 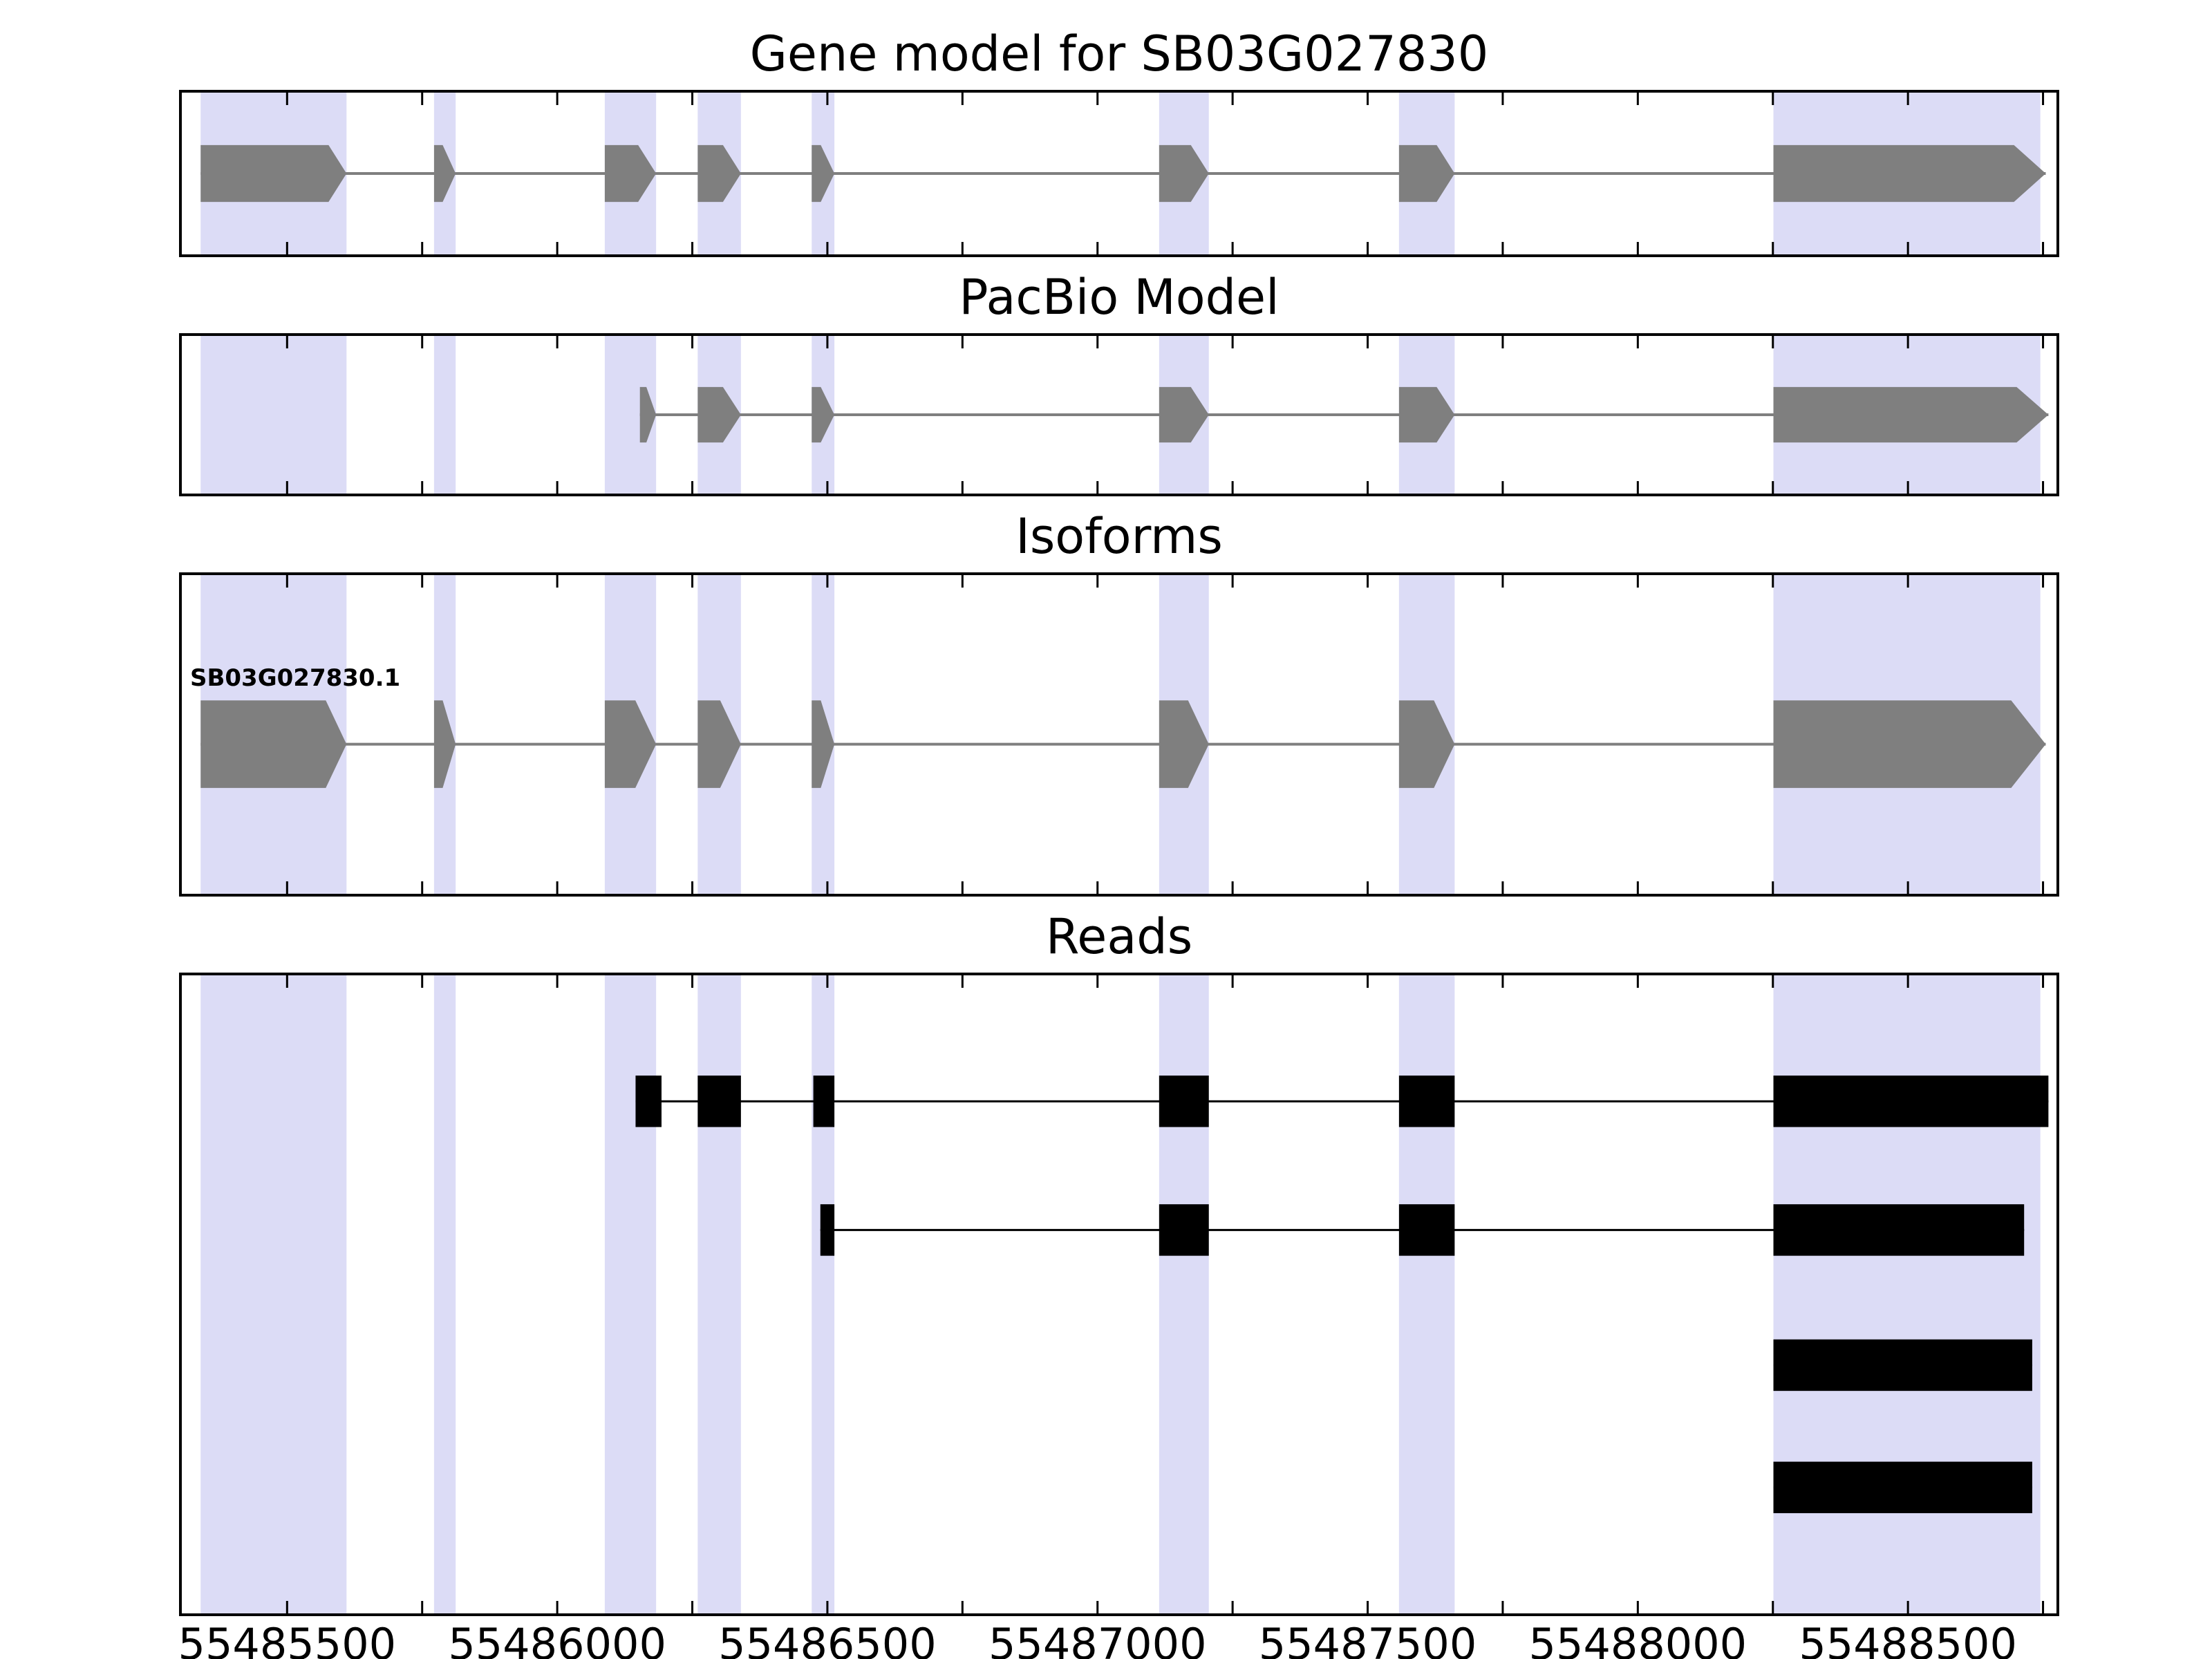 What do you see at coordinates (287, 1639) in the screenshot?
I see `x-axis-tick-label: 55485500` at bounding box center [287, 1639].